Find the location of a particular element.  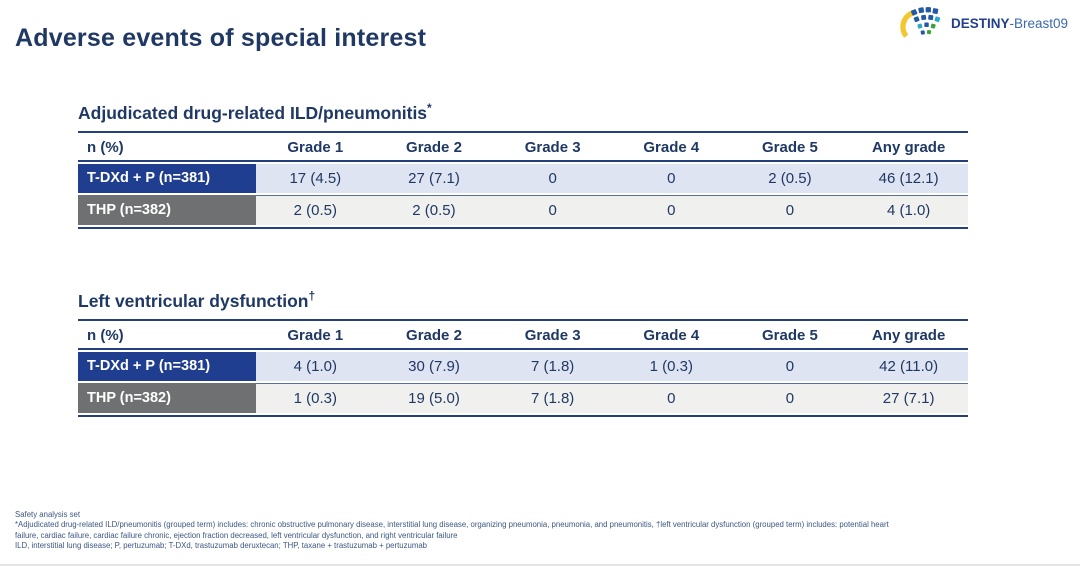

page-title: Adverse events of special interest is located at coordinates (221, 38).